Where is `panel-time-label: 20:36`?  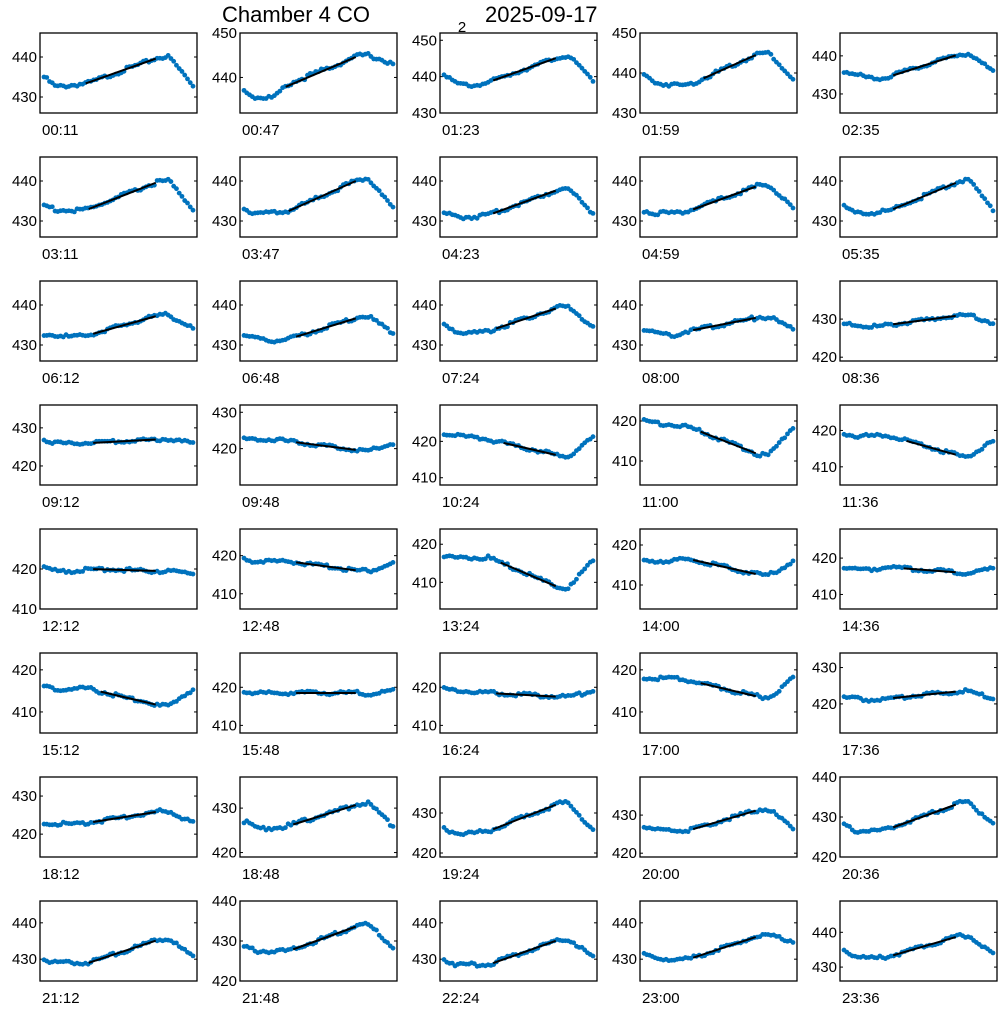 panel-time-label: 20:36 is located at coordinates (861, 874).